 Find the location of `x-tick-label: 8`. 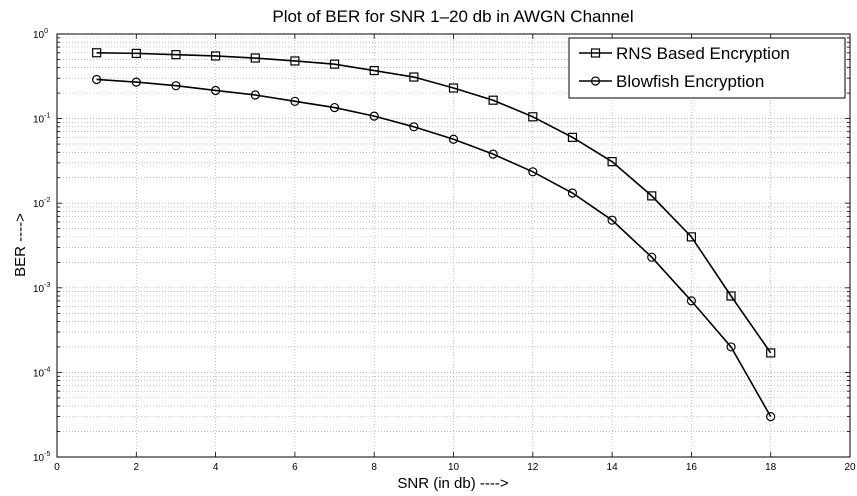

x-tick-label: 8 is located at coordinates (374, 467).